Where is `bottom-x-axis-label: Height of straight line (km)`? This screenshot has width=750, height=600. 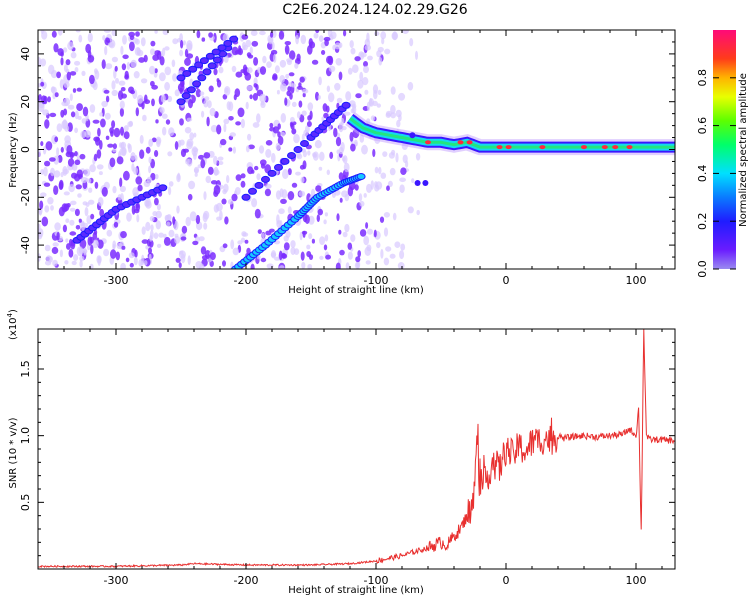 bottom-x-axis-label: Height of straight line (km) is located at coordinates (356, 590).